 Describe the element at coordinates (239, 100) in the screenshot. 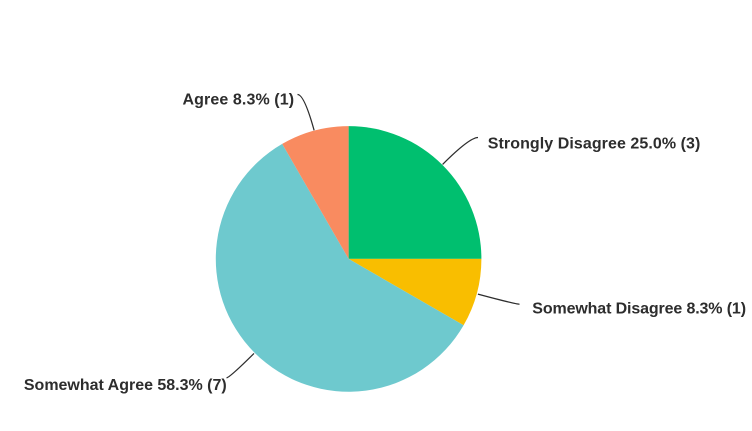

I see `svg-text: Agree 8.3% (1)` at that location.